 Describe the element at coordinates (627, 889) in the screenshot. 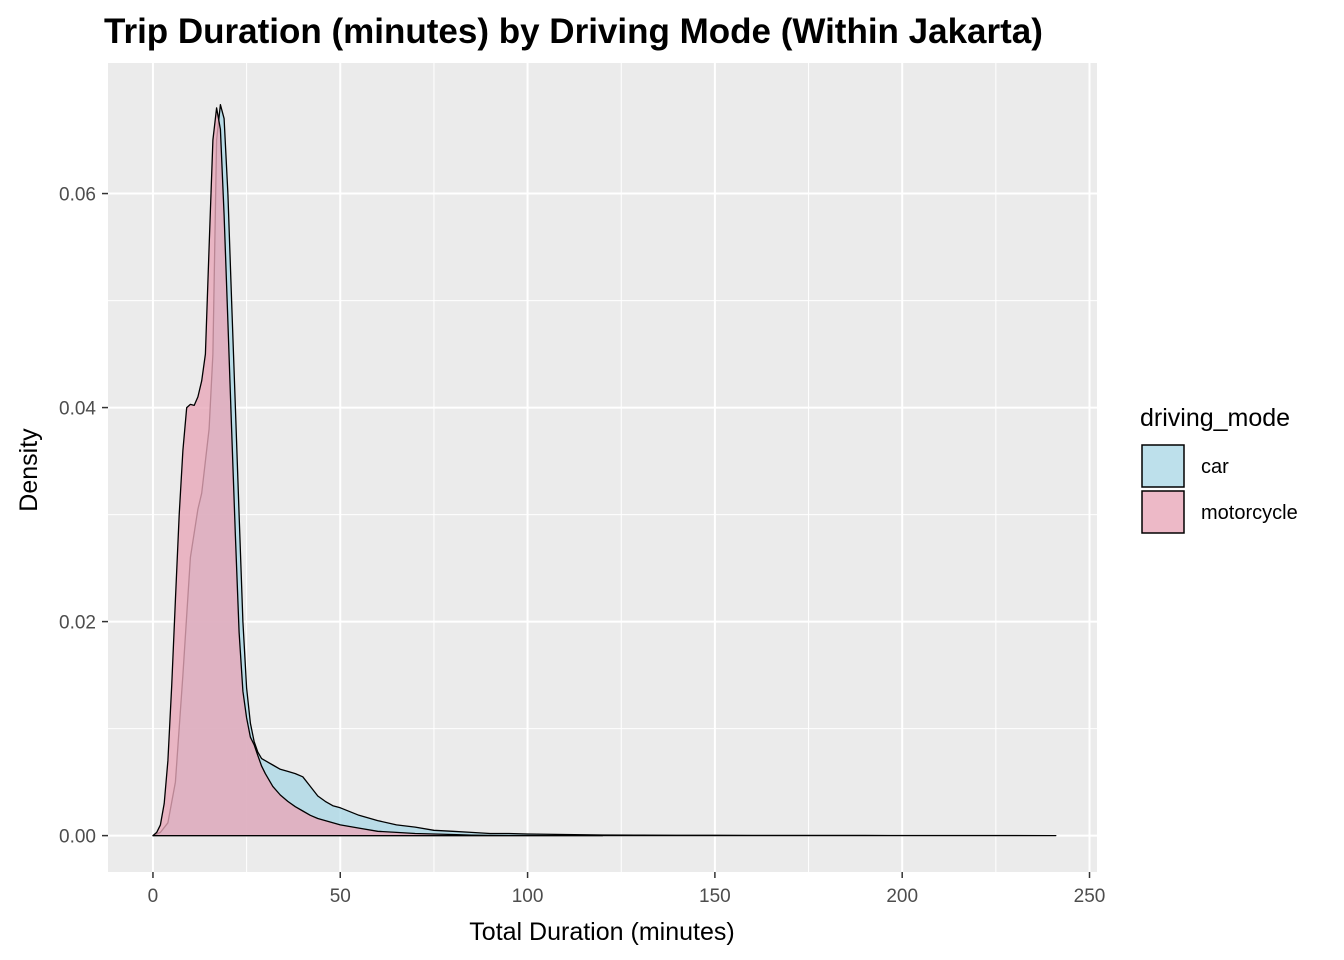

I see `x-axis: 0 50 100 150 200 250` at that location.